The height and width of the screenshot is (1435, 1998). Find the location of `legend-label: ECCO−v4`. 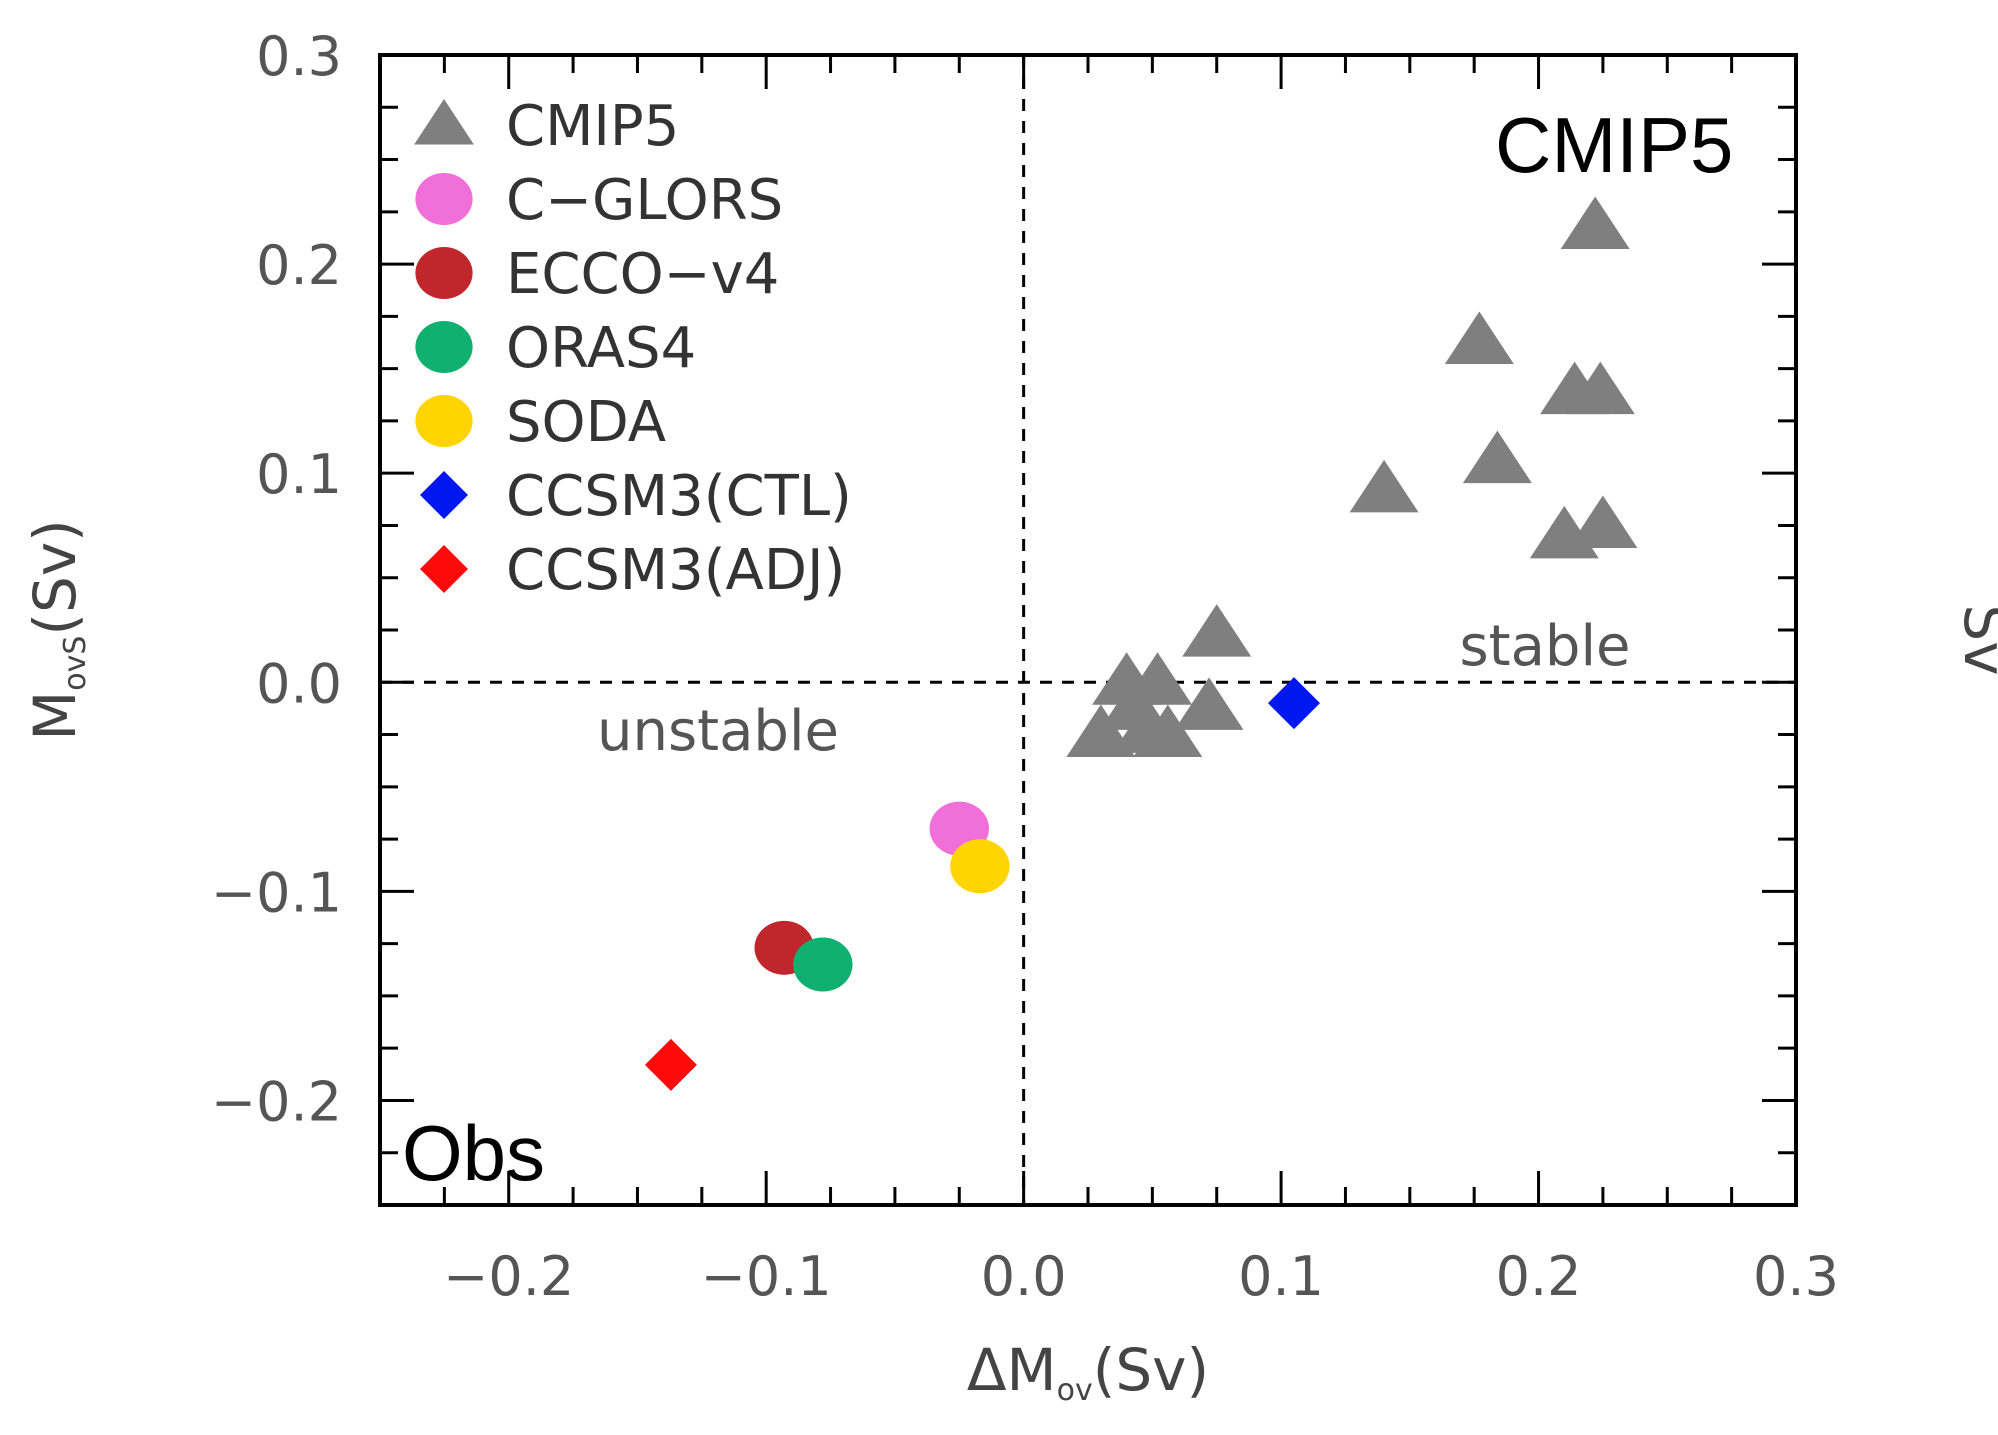

legend-label: ECCO−v4 is located at coordinates (642, 274).